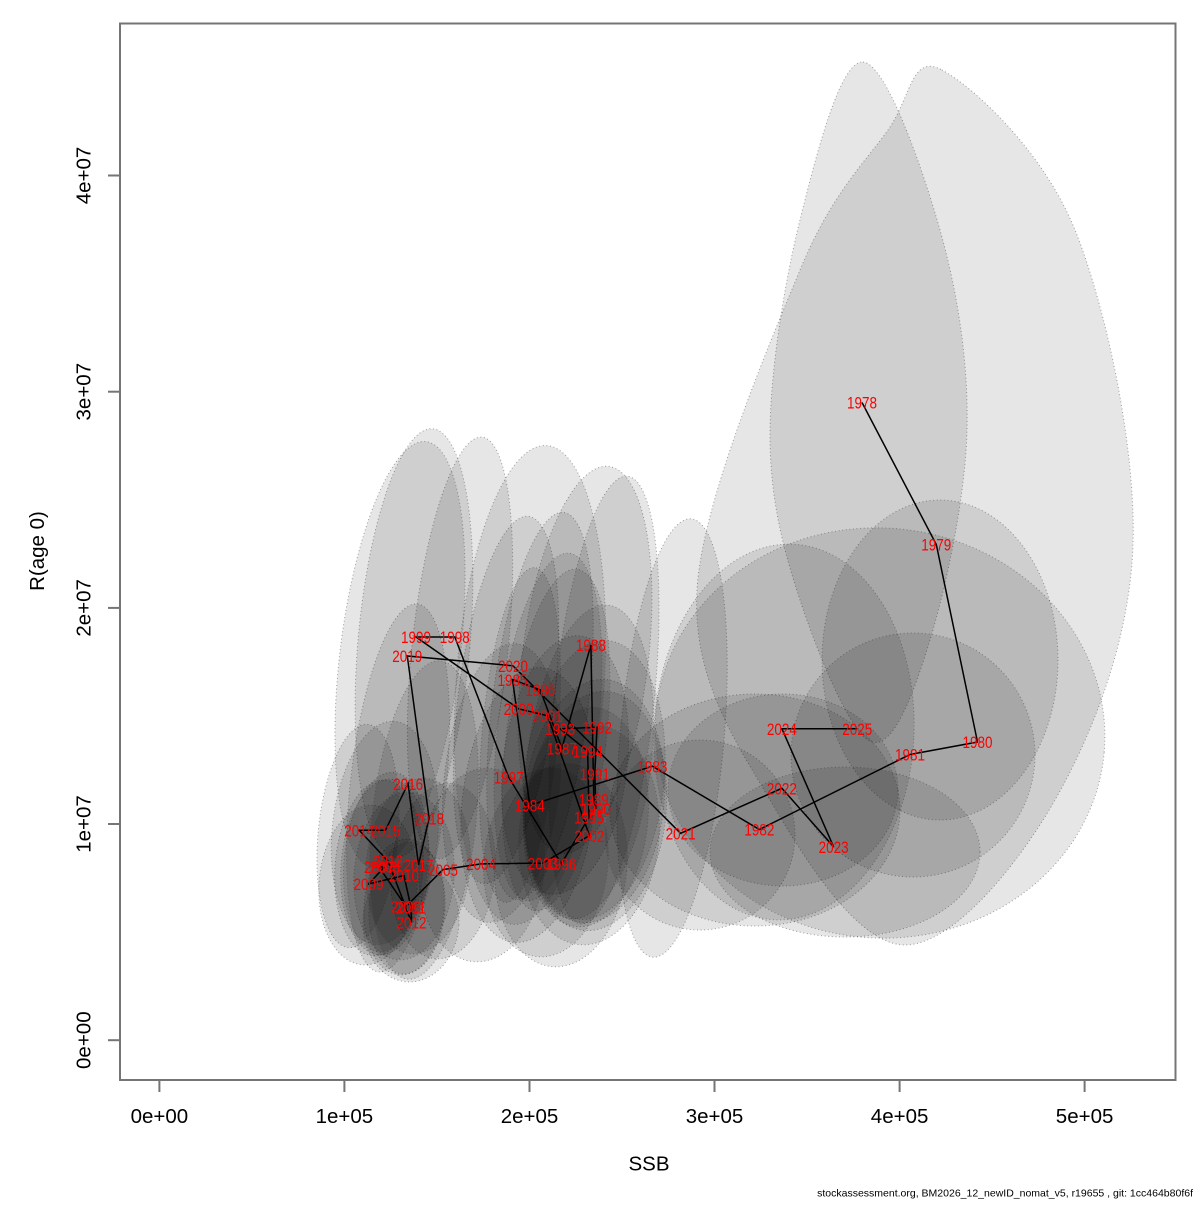 This screenshot has width=1200, height=1205. Describe the element at coordinates (782, 729) in the screenshot. I see `svg-text: 2024` at that location.